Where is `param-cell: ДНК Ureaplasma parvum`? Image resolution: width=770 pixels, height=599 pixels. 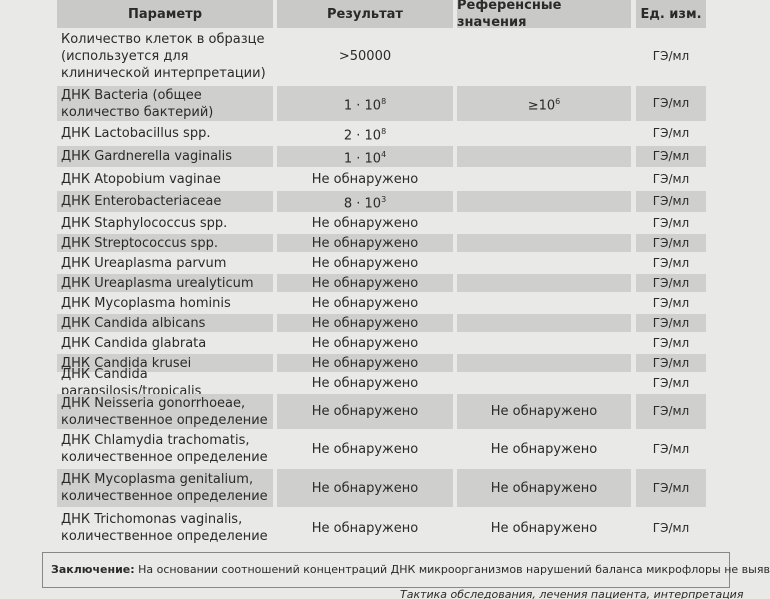 param-cell: ДНК Ureaplasma parvum is located at coordinates (144, 263).